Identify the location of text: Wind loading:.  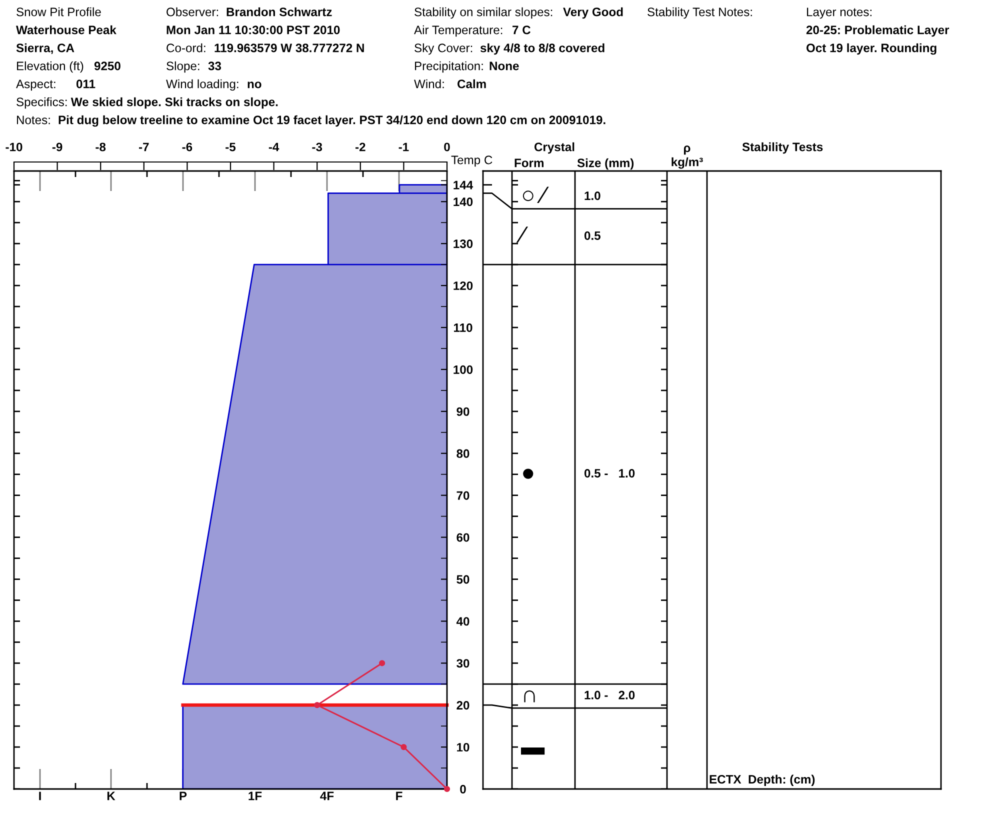
(202, 85).